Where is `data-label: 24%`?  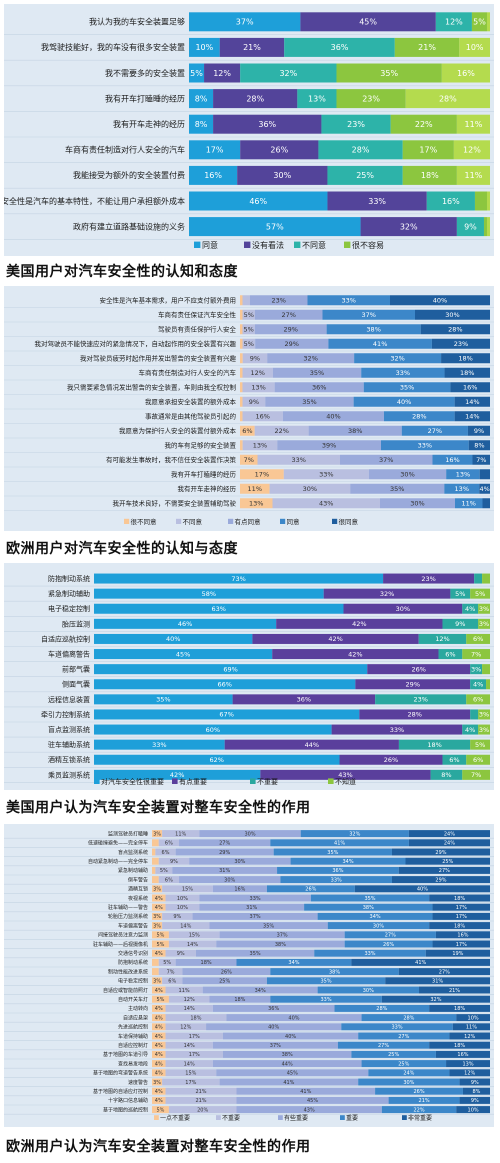
data-label: 24% is located at coordinates (408, 1074).